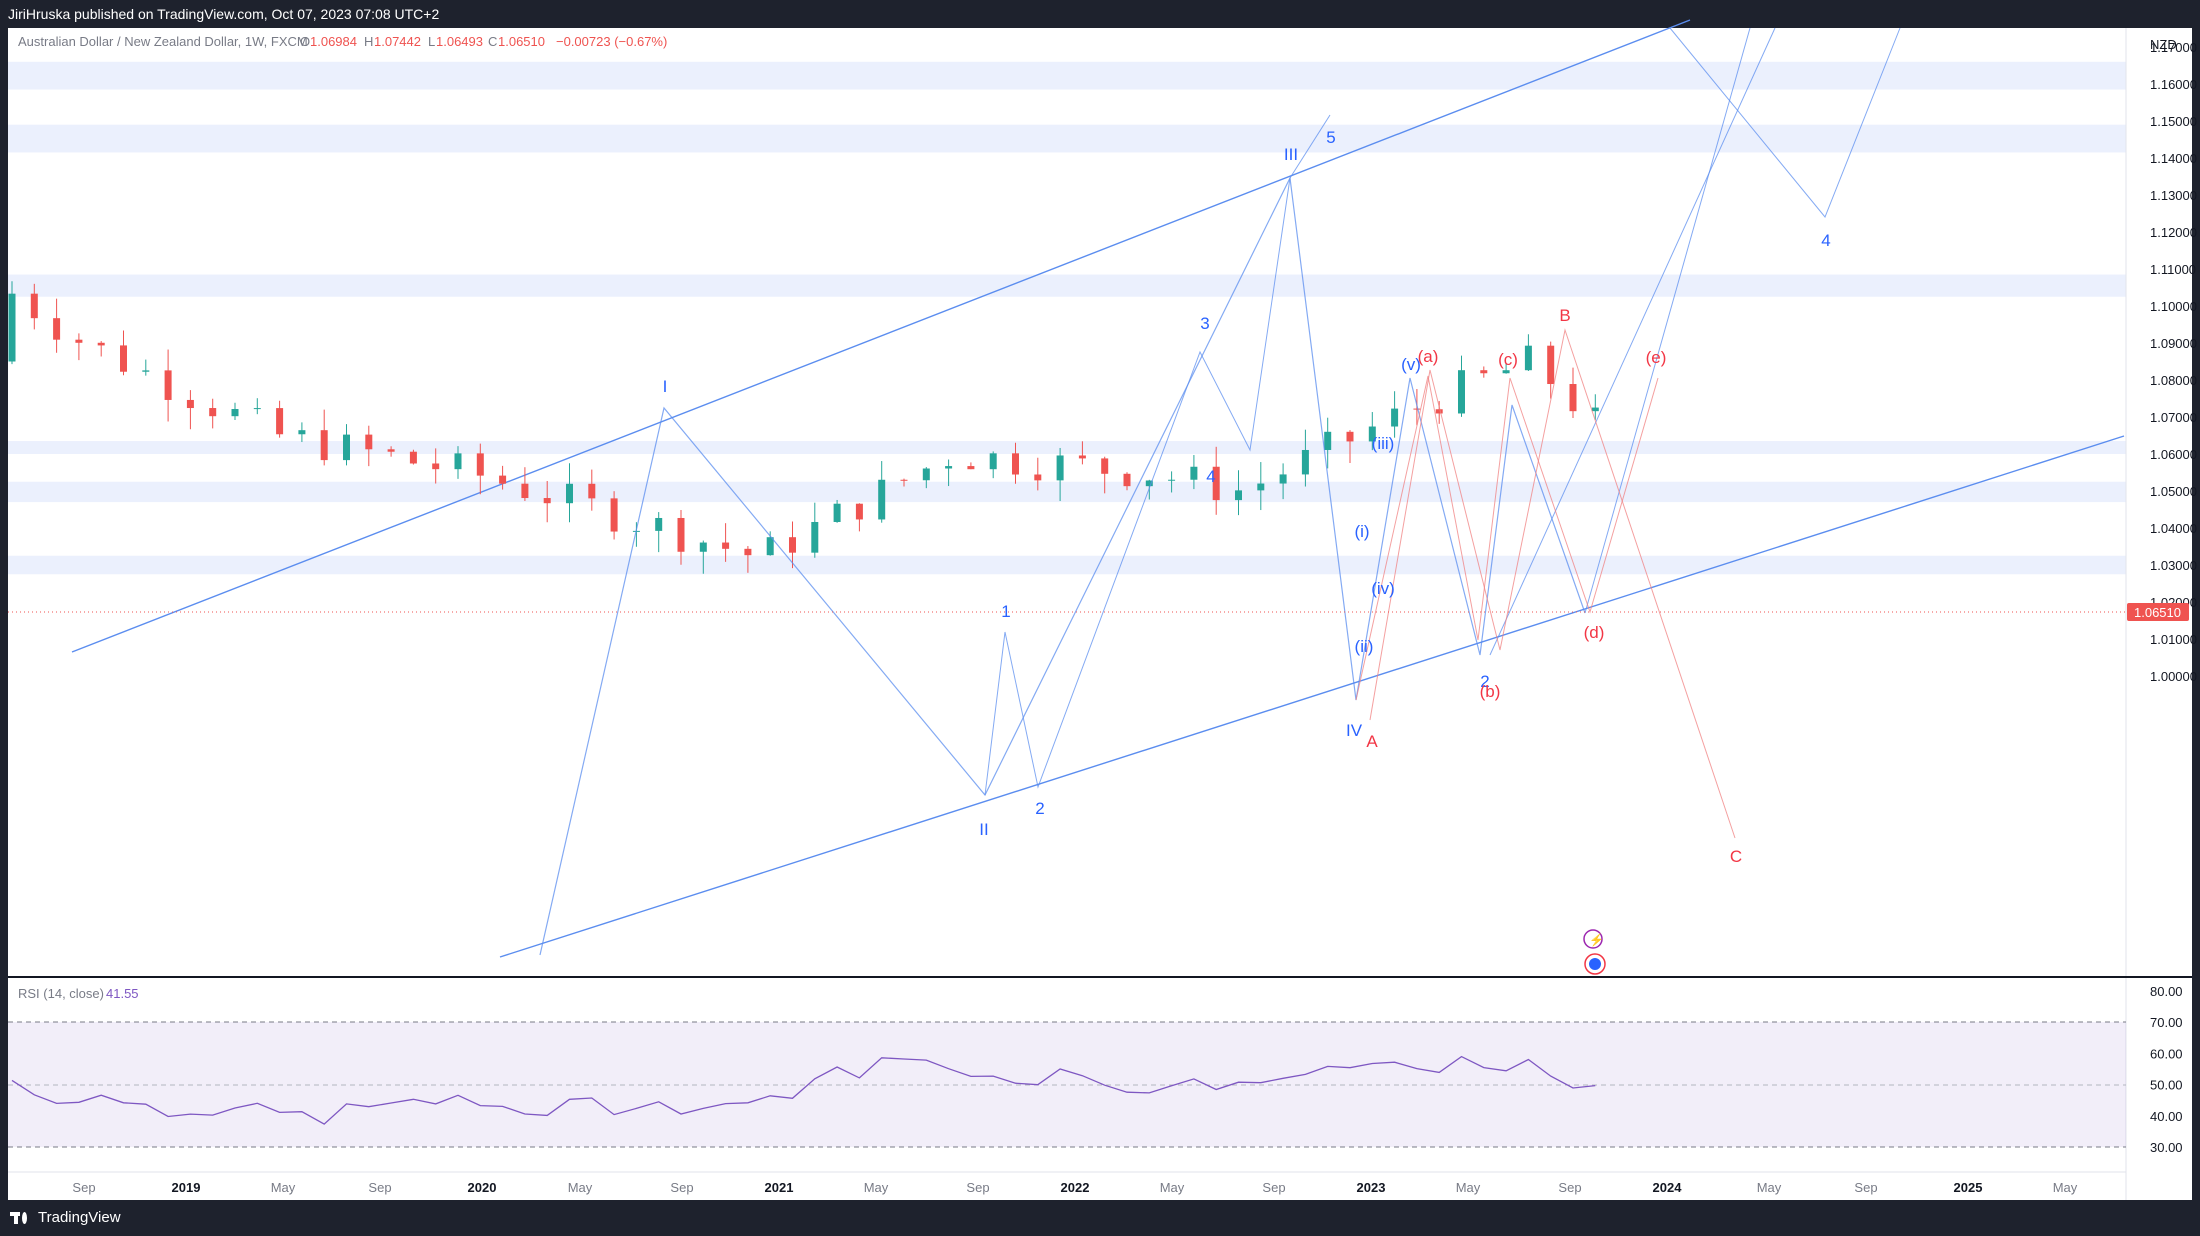  Describe the element at coordinates (1968, 1187) in the screenshot. I see `time-tick: 2025` at that location.